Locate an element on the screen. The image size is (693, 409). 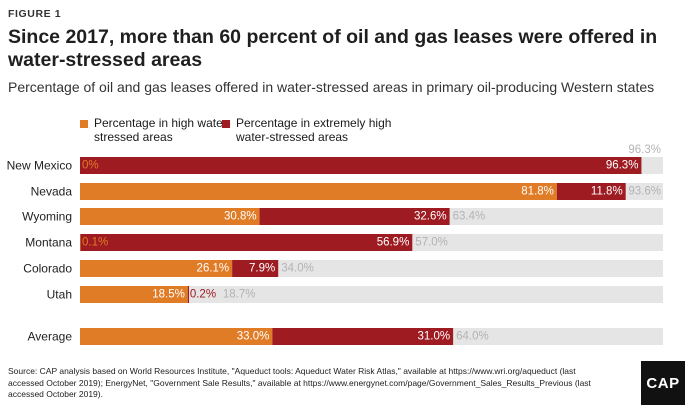
total-label-colorado: 34.0% is located at coordinates (297, 269).